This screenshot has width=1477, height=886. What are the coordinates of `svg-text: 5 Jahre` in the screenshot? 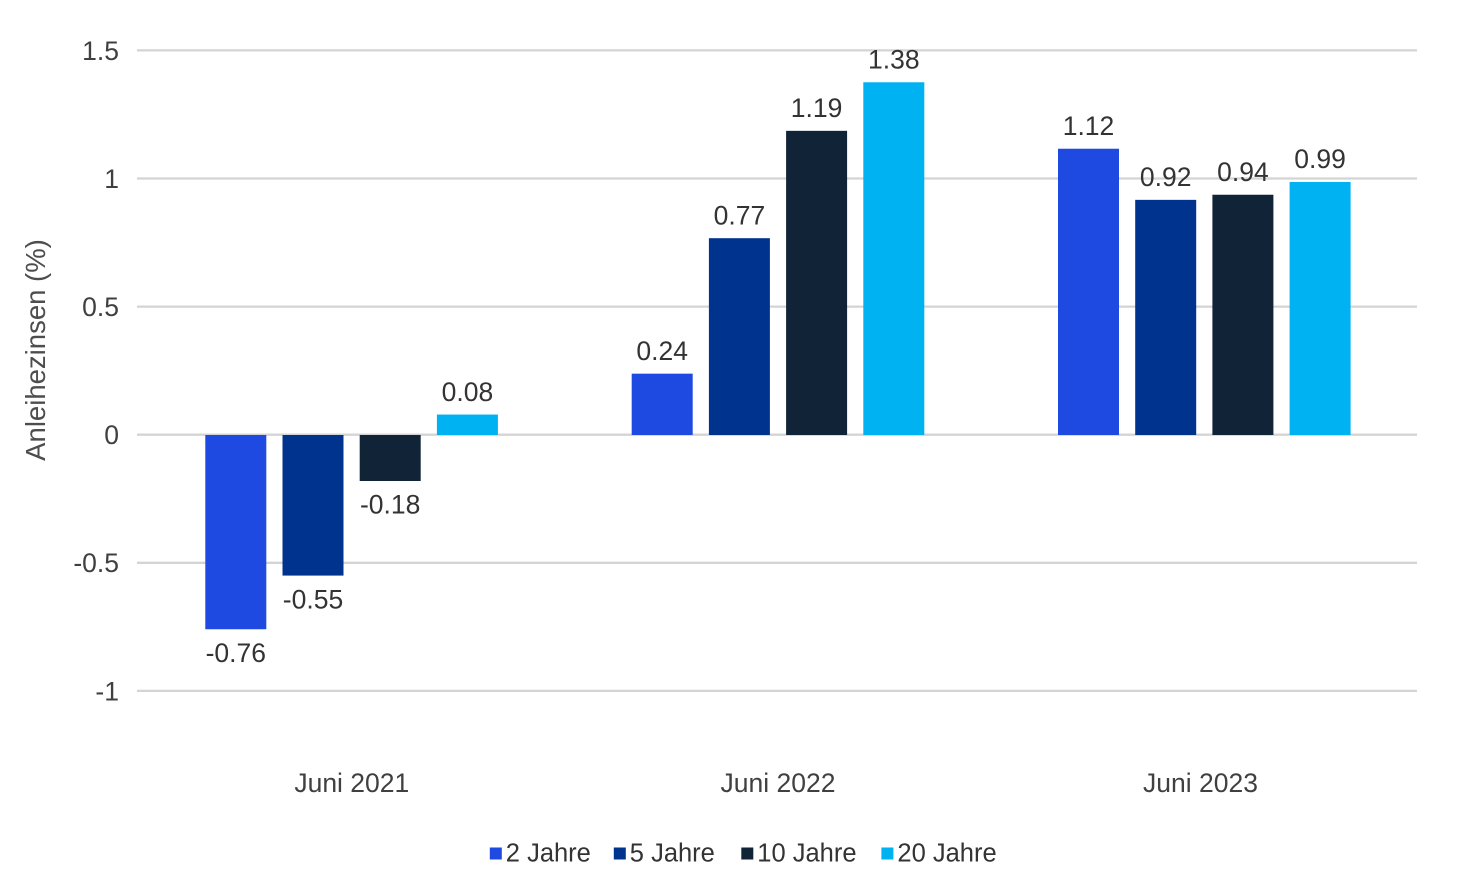 It's located at (672, 854).